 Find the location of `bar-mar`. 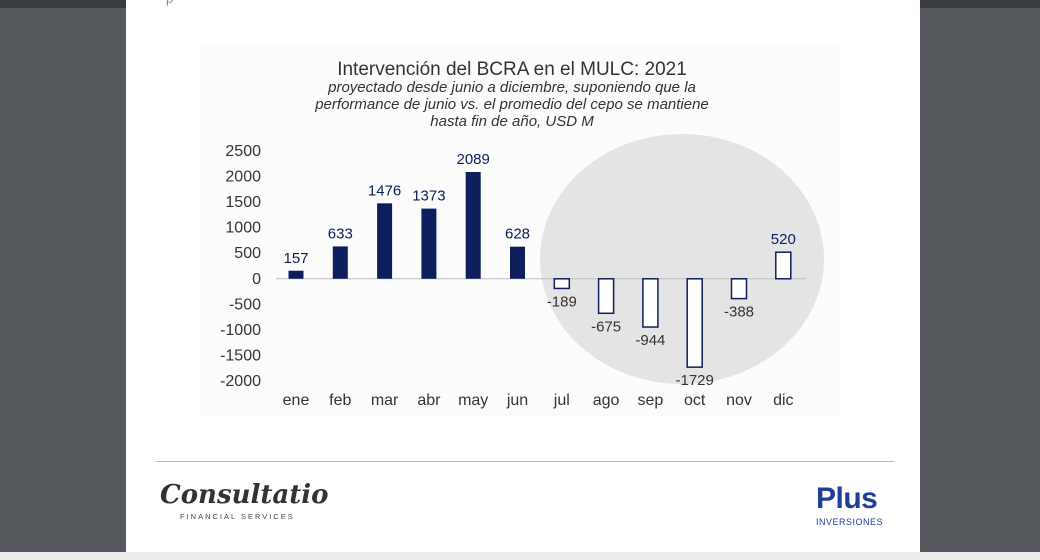

bar-mar is located at coordinates (385, 241).